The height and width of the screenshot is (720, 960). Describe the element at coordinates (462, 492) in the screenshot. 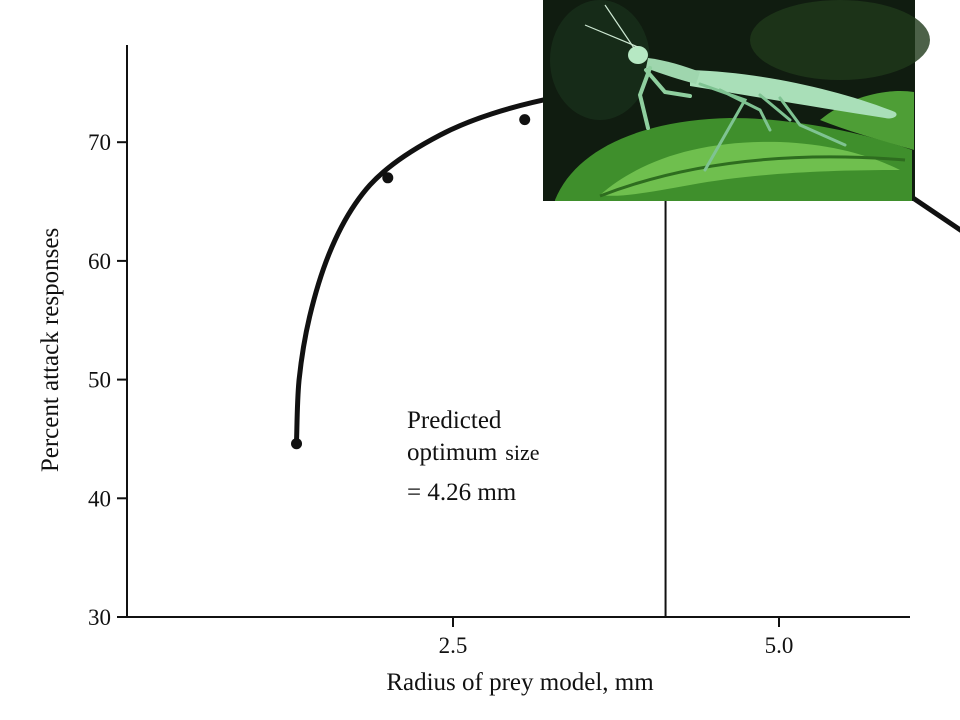

I see `annotation-line-3: = 4.26 mm` at that location.